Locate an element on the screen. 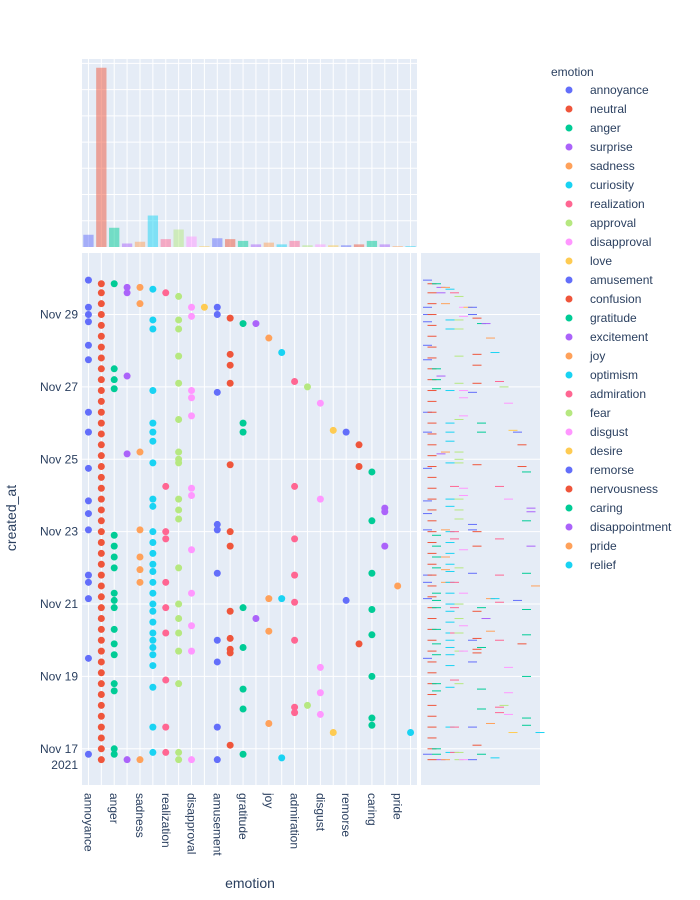 This screenshot has height=900, width=700. rug-series-disgust is located at coordinates (508, 558).